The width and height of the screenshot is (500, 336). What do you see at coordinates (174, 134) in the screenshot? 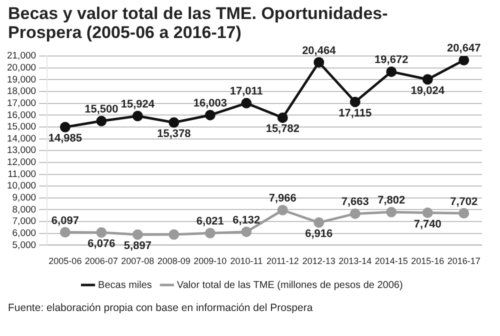
I see `data-label: 15,378` at bounding box center [174, 134].